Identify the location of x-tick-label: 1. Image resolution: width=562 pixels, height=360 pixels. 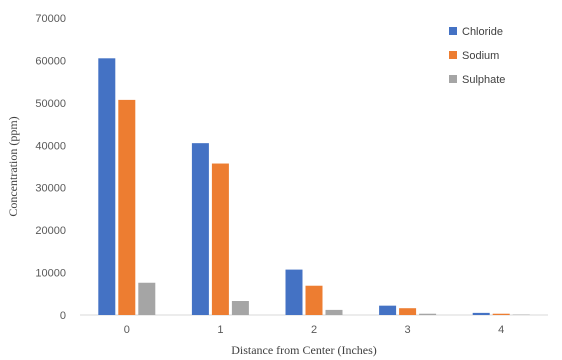
(220, 330).